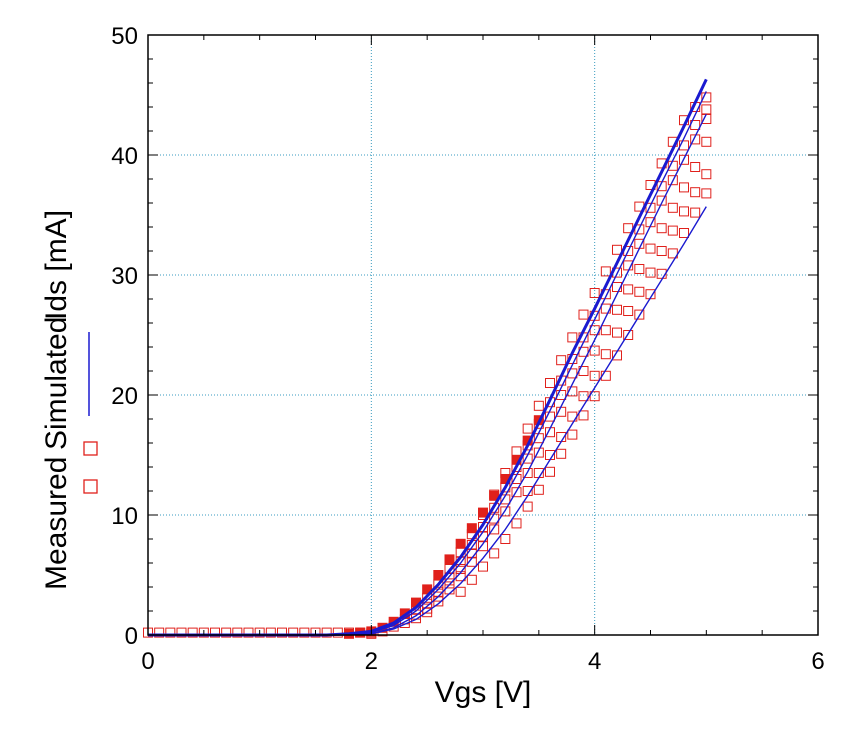 Image resolution: width=851 pixels, height=744 pixels. What do you see at coordinates (371, 661) in the screenshot?
I see `x-tick-label: 2` at bounding box center [371, 661].